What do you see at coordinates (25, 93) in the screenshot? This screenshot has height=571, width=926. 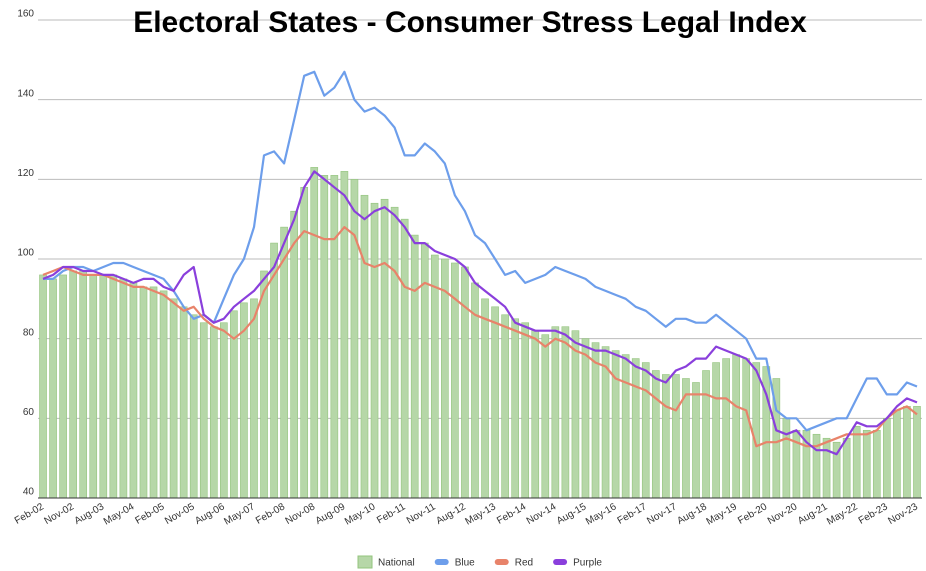 I see `y-tick-label: 140` at bounding box center [25, 93].